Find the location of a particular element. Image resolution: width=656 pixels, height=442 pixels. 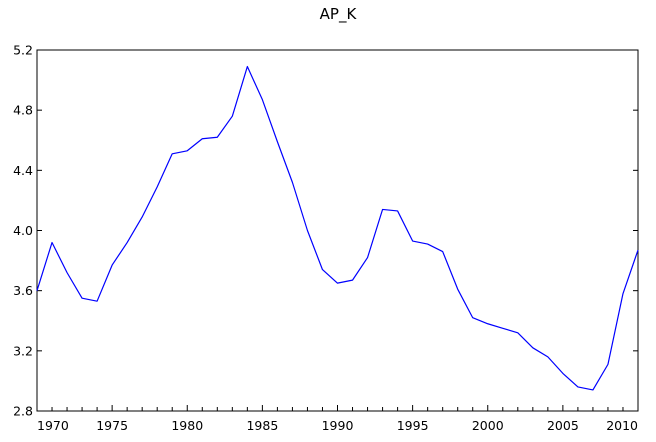

y-tick-label: 2.8 is located at coordinates (23, 411).